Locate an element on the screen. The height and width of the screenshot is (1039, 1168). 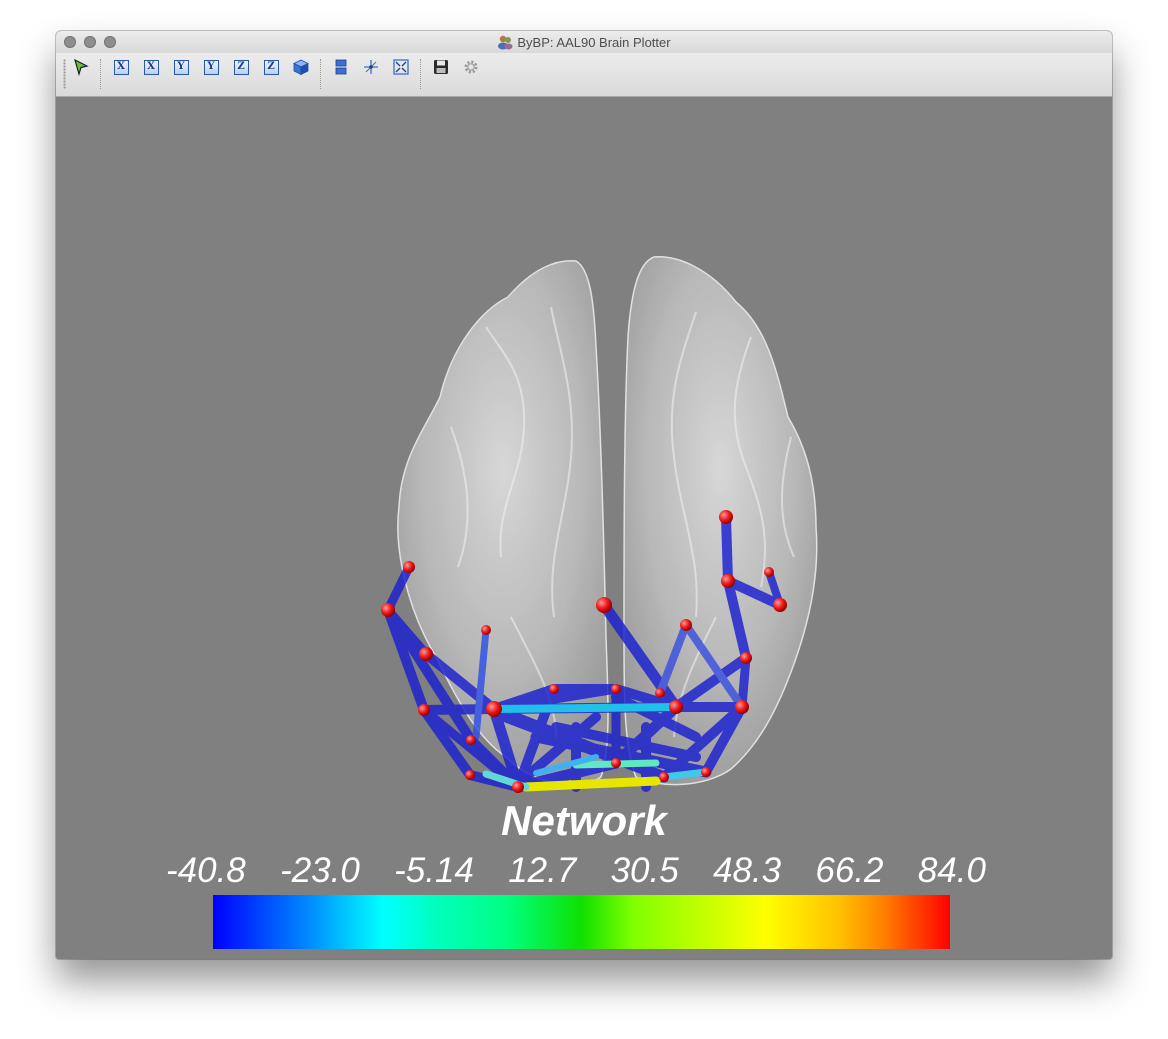
minimize-window-button is located at coordinates (90, 42).